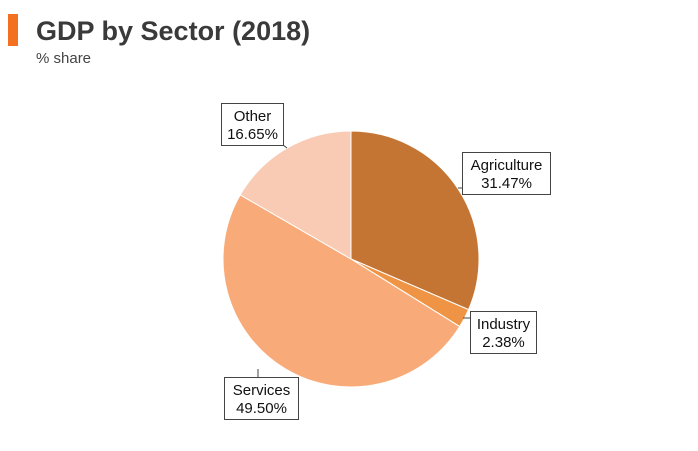  I want to click on slice-value-agriculture: 31.47%, so click(506, 183).